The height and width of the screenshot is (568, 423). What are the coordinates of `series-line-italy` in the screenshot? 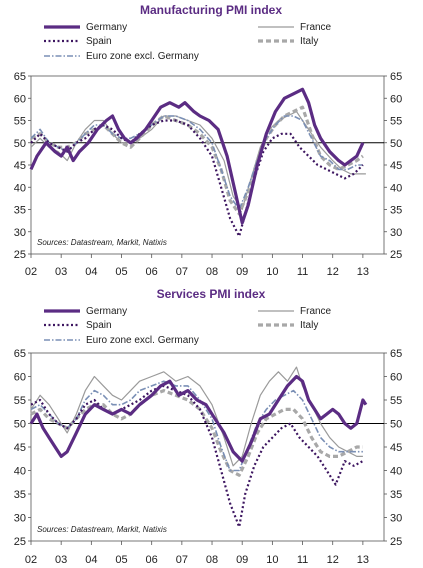 It's located at (196, 433).